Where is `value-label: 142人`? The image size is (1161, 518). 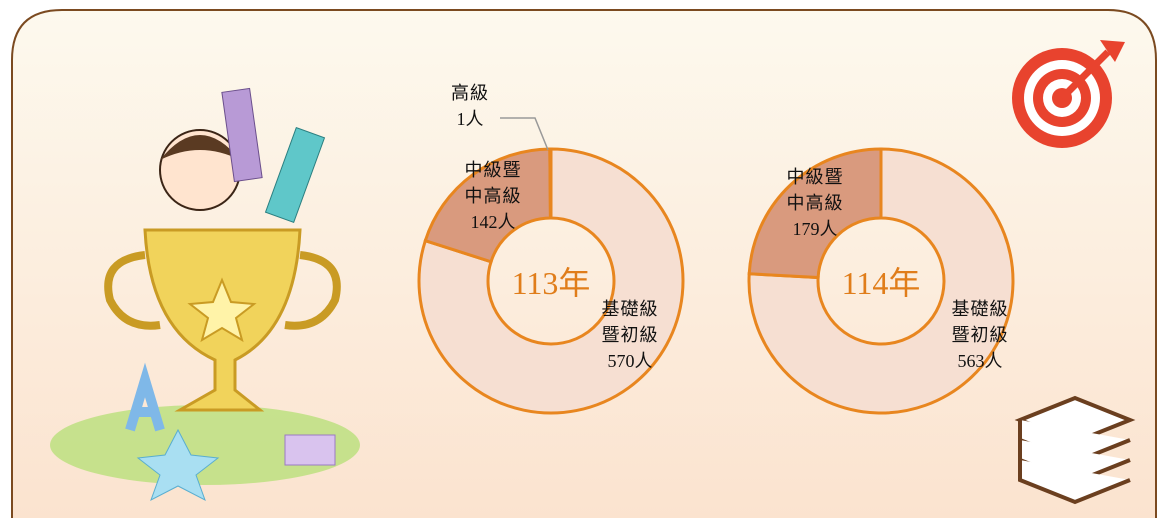
value-label: 142人 is located at coordinates (493, 222).